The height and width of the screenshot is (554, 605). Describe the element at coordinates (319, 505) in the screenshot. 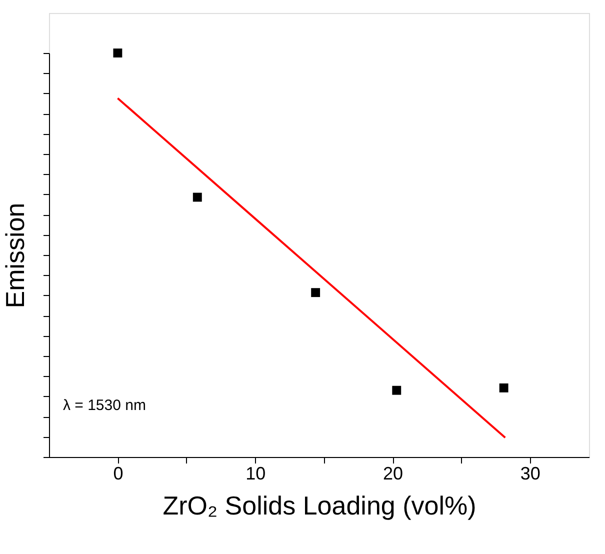

I see `x-axis-title: ZrO₂ Solids Loading (vol%)` at that location.